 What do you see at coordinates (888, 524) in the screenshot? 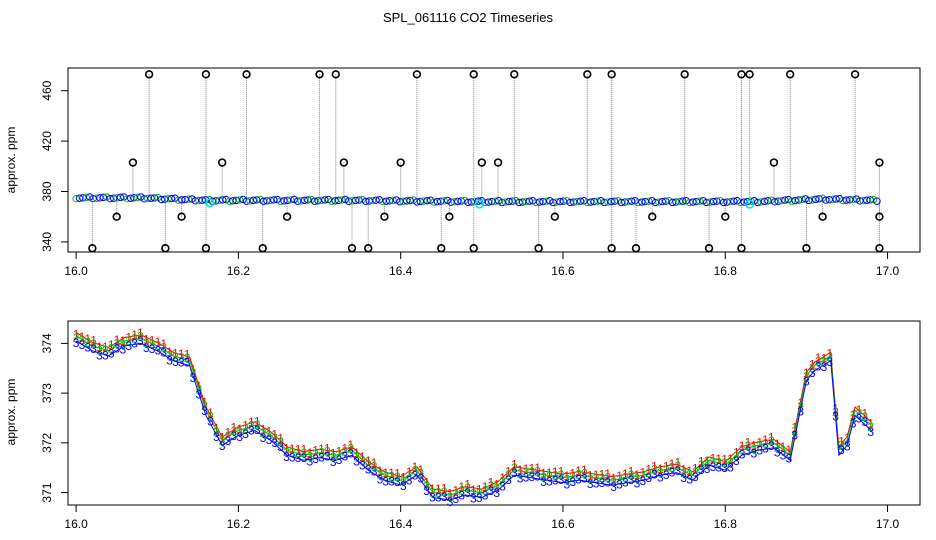
I see `p2-xtick-label-5: 17.0` at bounding box center [888, 524].